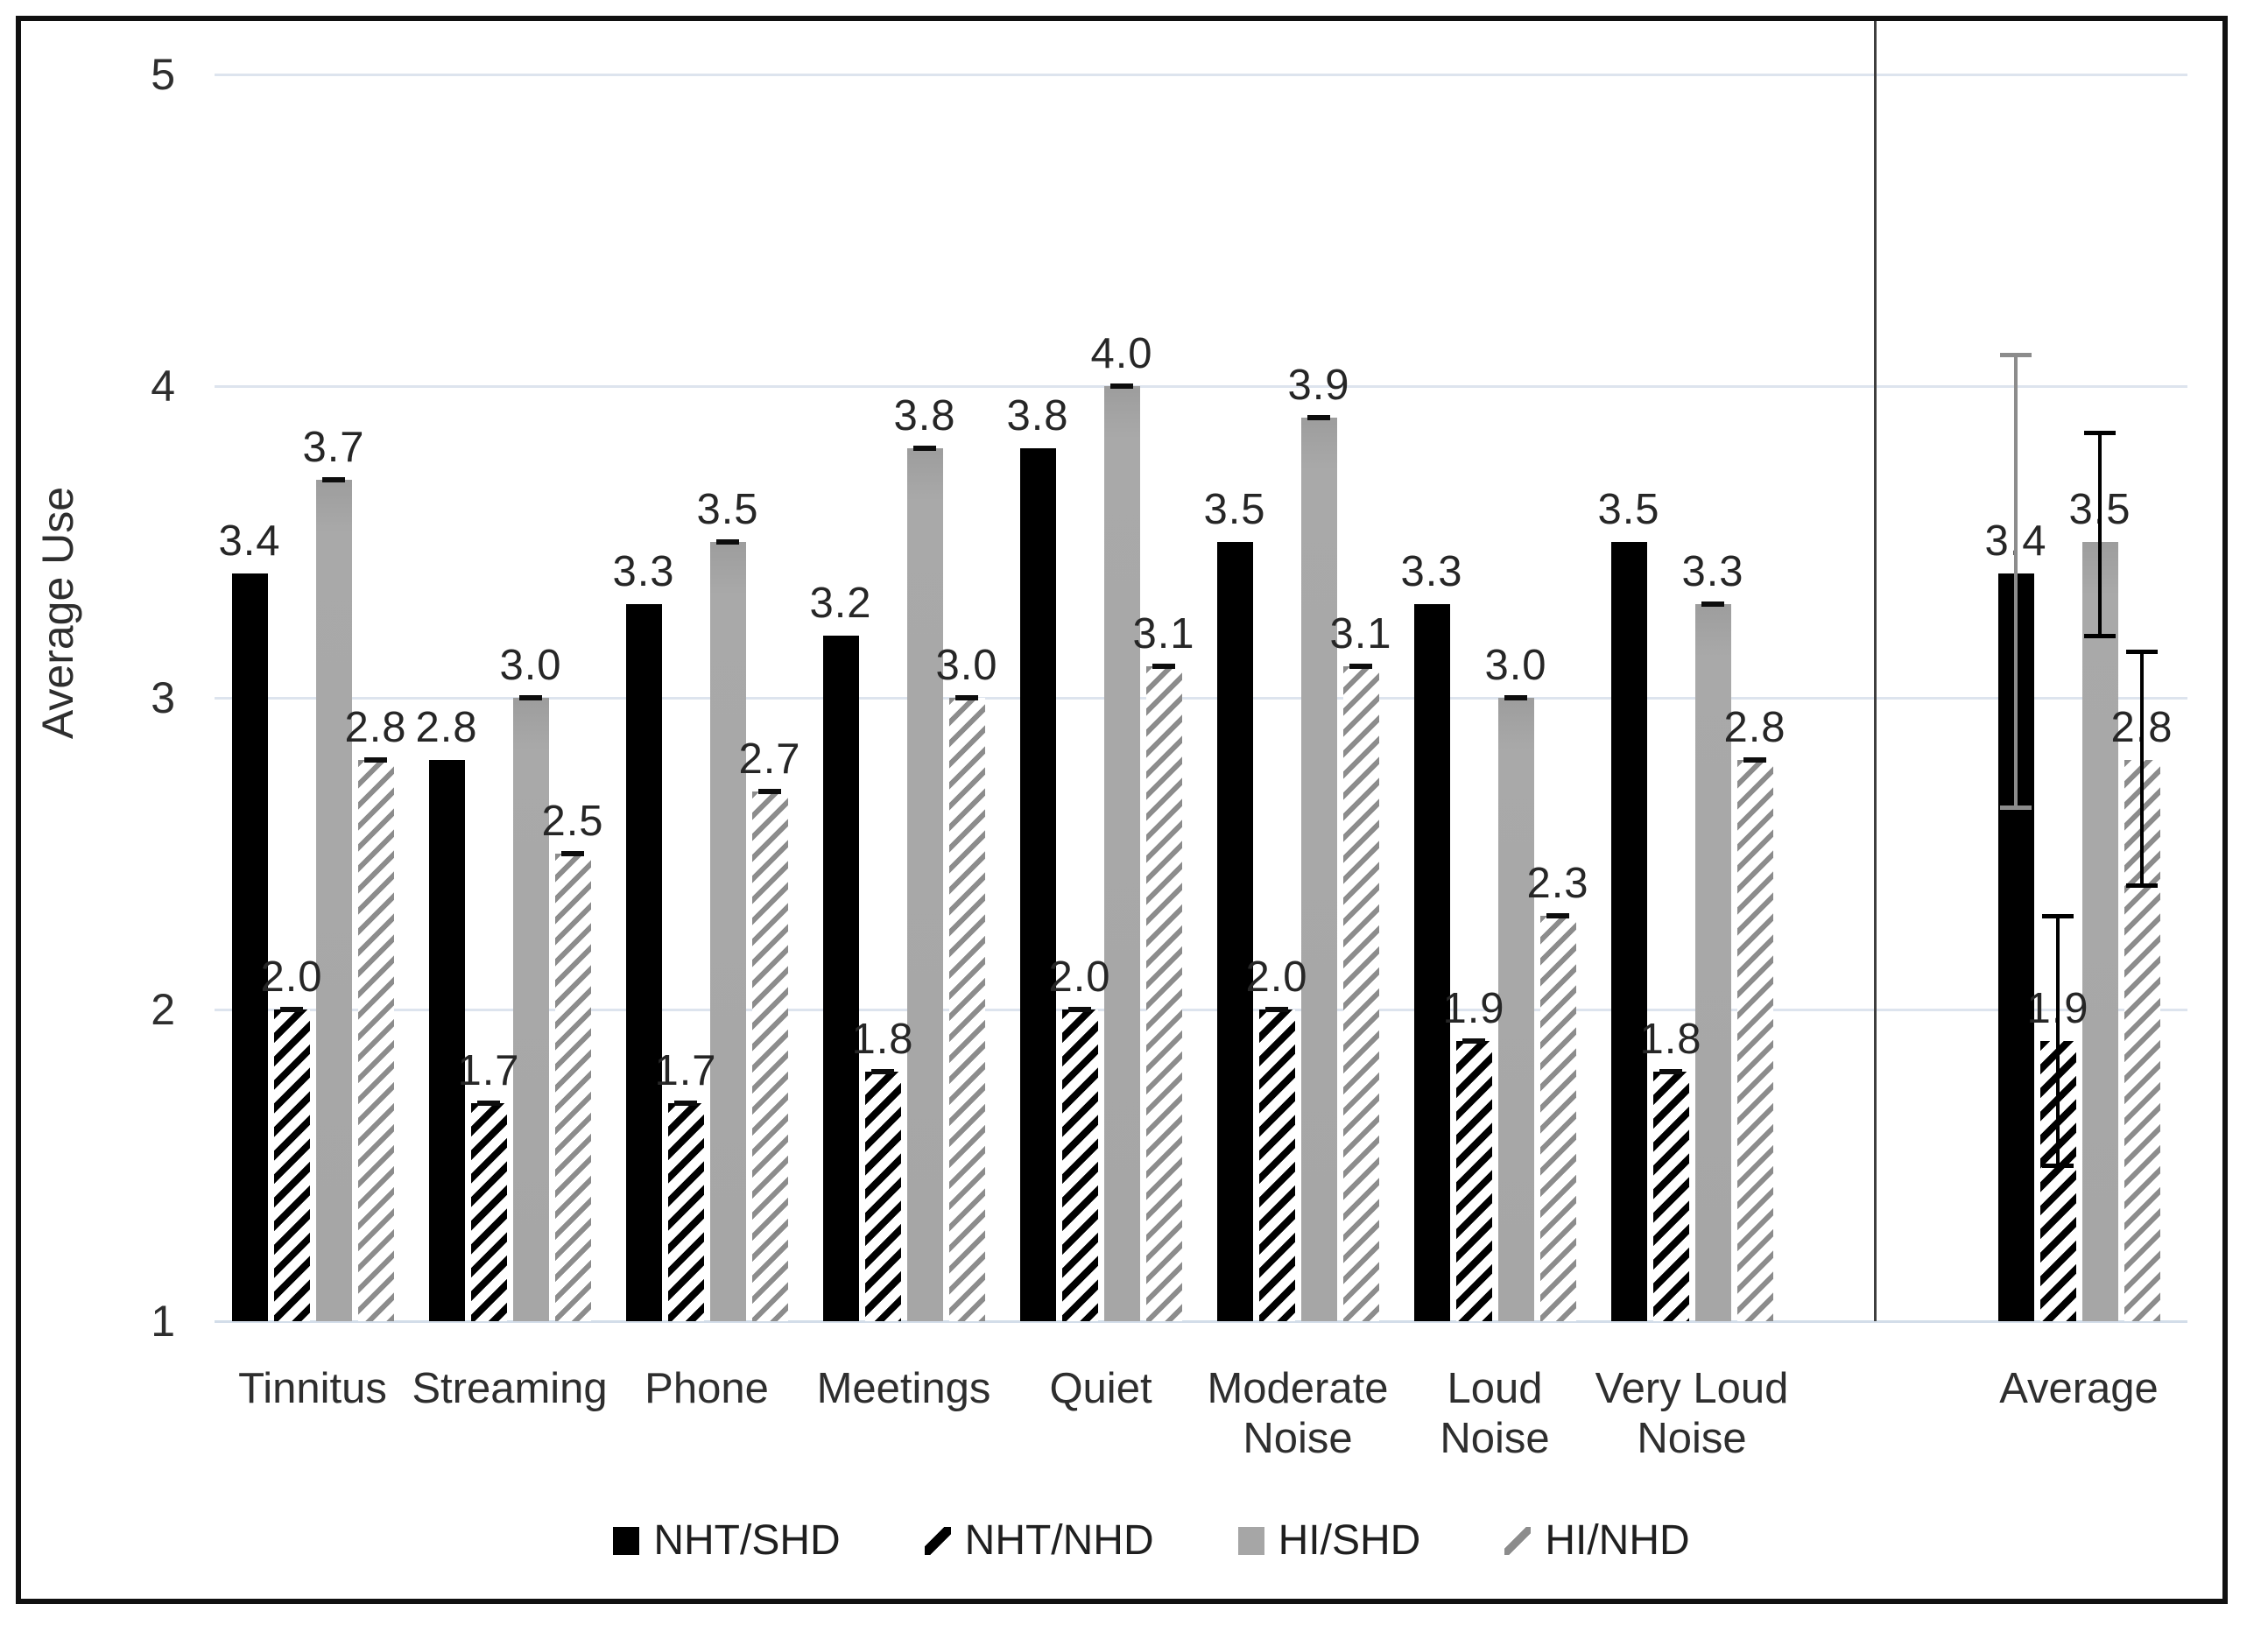 The height and width of the screenshot is (1632, 2268). I want to click on bar-value-label: 2.3, so click(1557, 884).